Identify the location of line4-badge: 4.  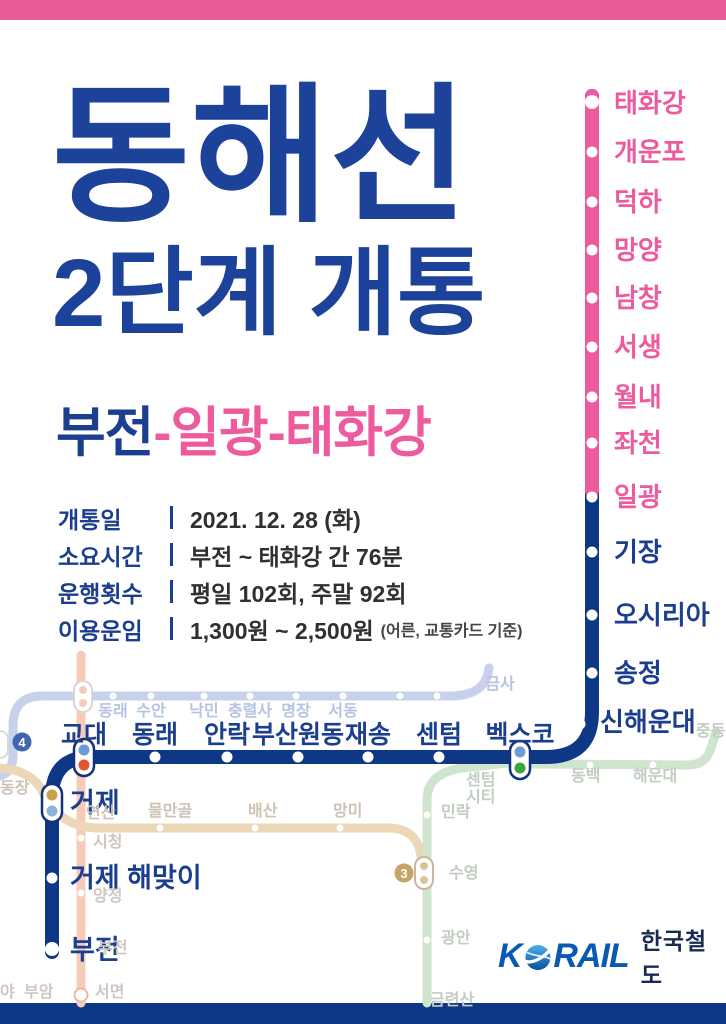
(22, 742).